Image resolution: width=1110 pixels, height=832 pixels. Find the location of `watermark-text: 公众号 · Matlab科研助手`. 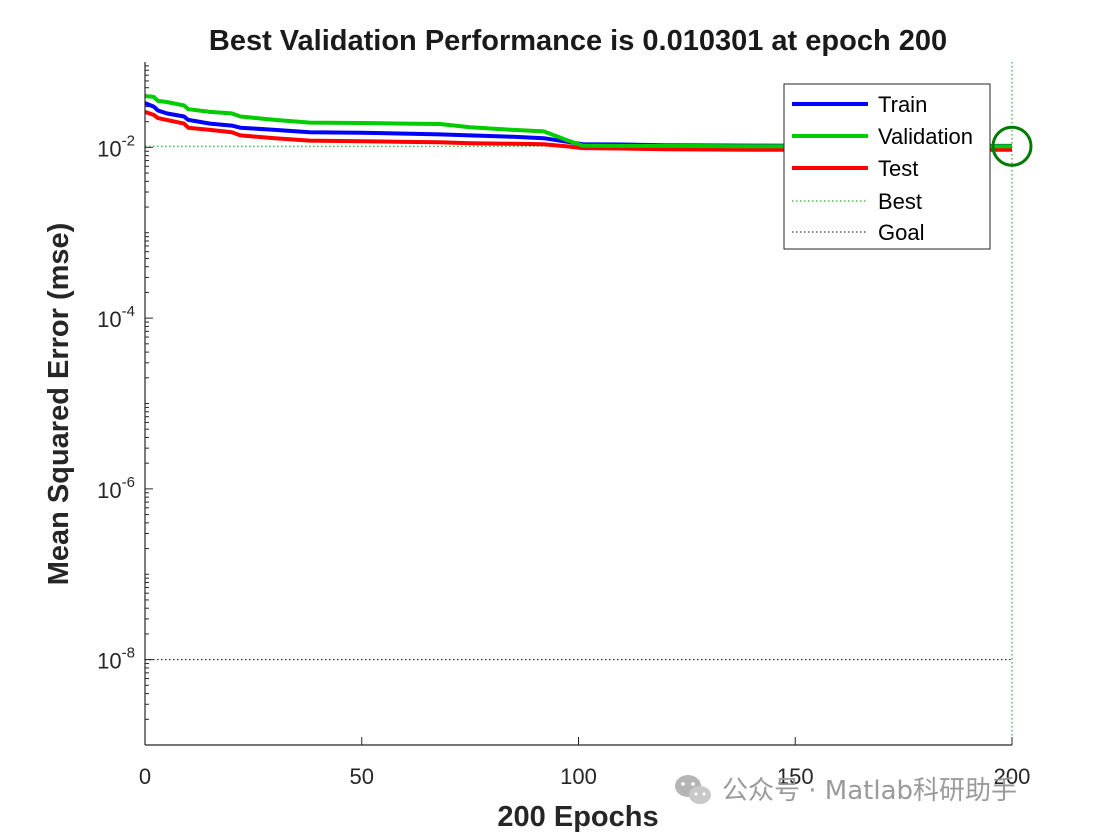

watermark-text: 公众号 · Matlab科研助手 is located at coordinates (869, 791).